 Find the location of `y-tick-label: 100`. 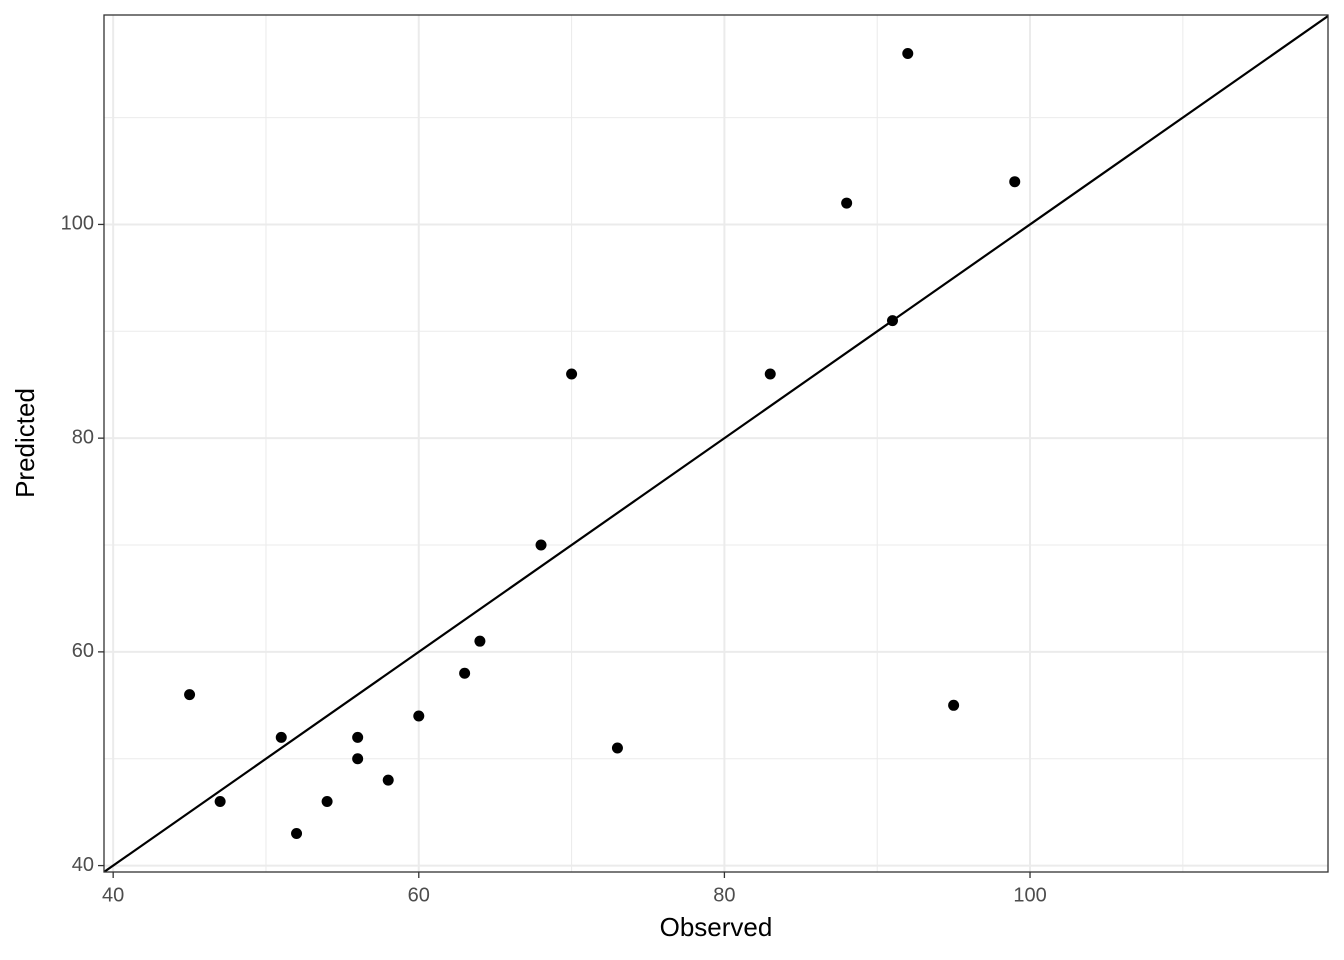

y-tick-label: 100 is located at coordinates (77, 224).